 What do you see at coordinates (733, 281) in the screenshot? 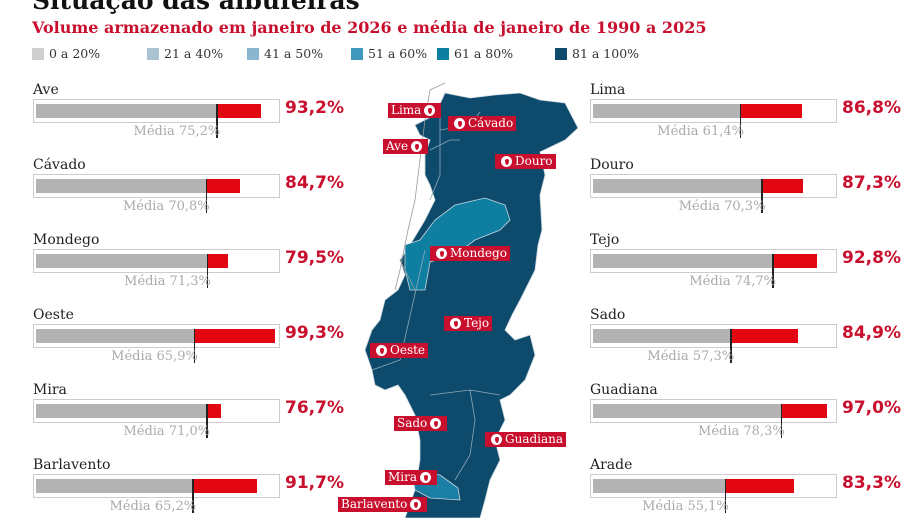
I see `average-label: Média 74,7%` at bounding box center [733, 281].